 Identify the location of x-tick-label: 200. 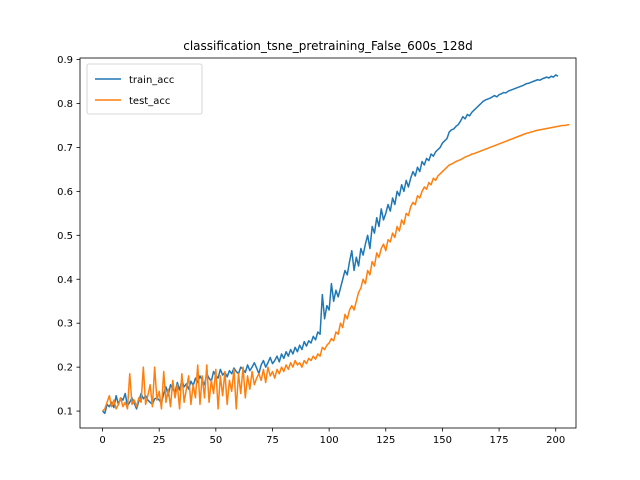
(555, 440).